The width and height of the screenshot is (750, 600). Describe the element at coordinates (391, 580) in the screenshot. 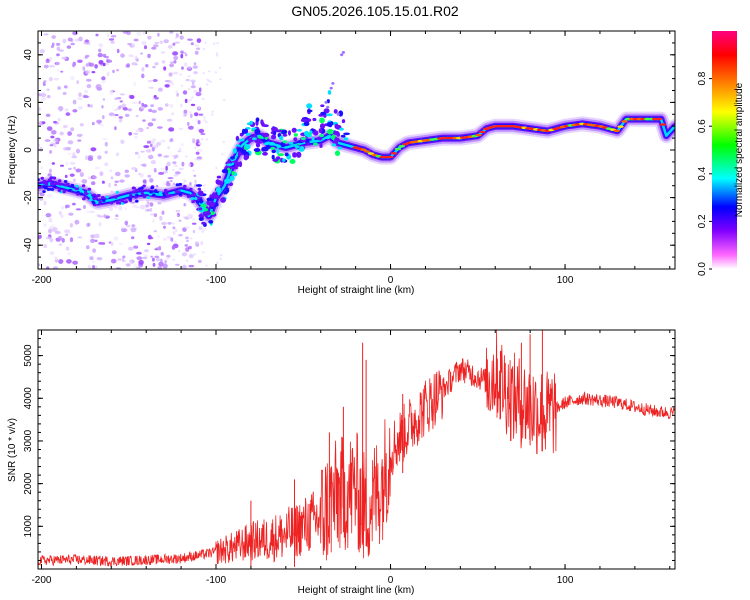

I see `x-tick-label: 0` at that location.